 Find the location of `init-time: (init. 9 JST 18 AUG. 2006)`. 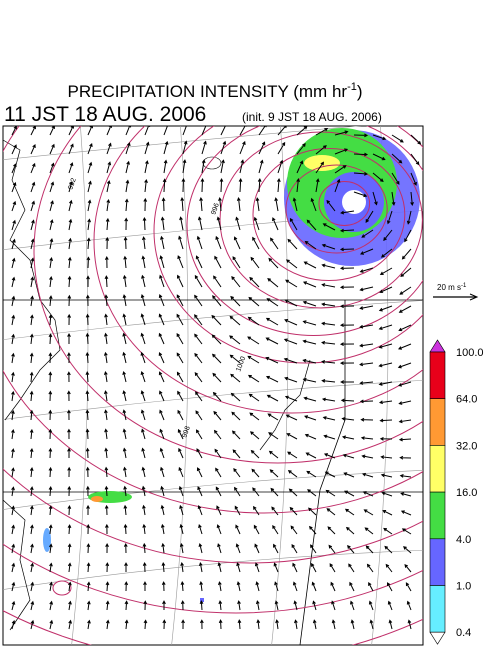

init-time: (init. 9 JST 18 AUG. 2006) is located at coordinates (312, 117).